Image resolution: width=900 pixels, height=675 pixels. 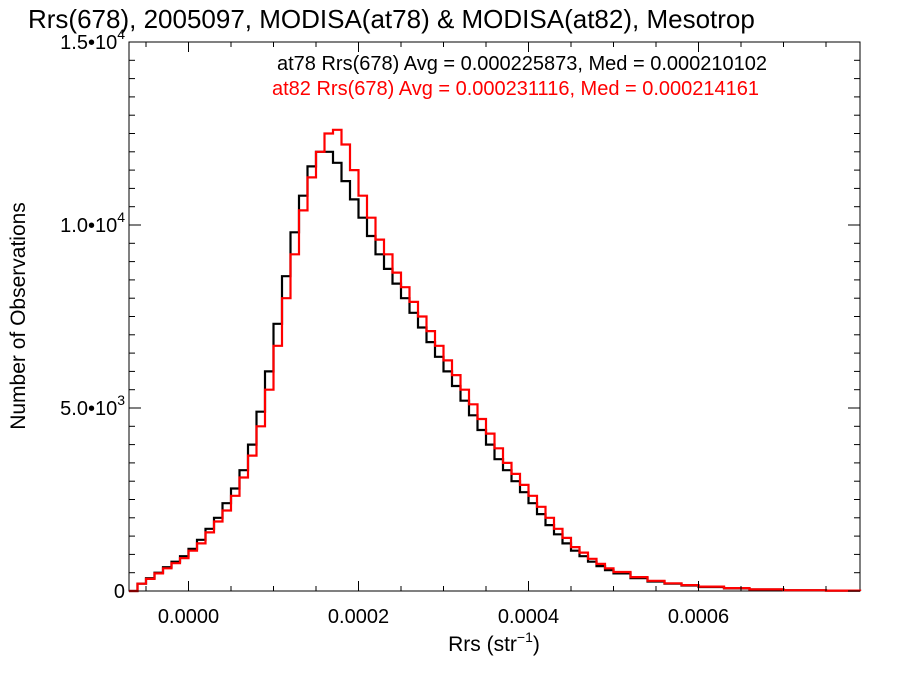 I want to click on y-tick-label: 5.0•103, so click(x=92, y=406).